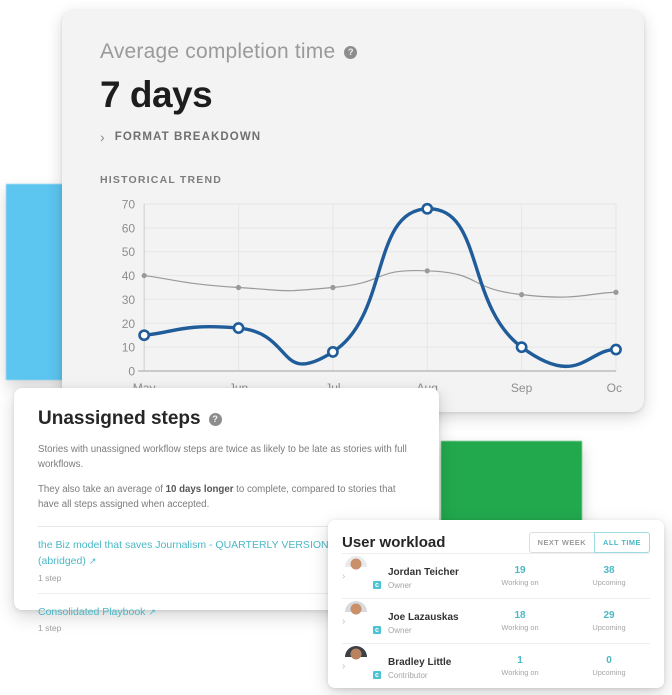  Describe the element at coordinates (614, 388) in the screenshot. I see `x-axis-tick-label: Oct` at that location.